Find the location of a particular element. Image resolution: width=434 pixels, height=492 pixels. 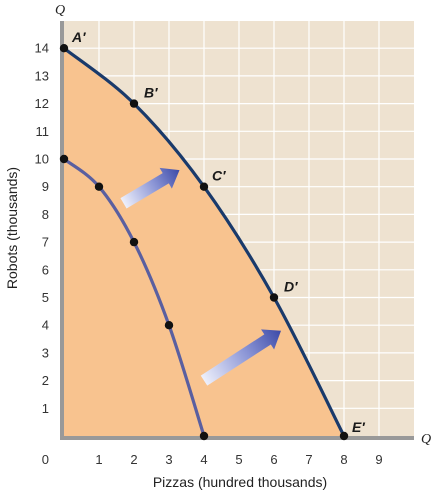

y-tick-label: 7 is located at coordinates (45, 242).